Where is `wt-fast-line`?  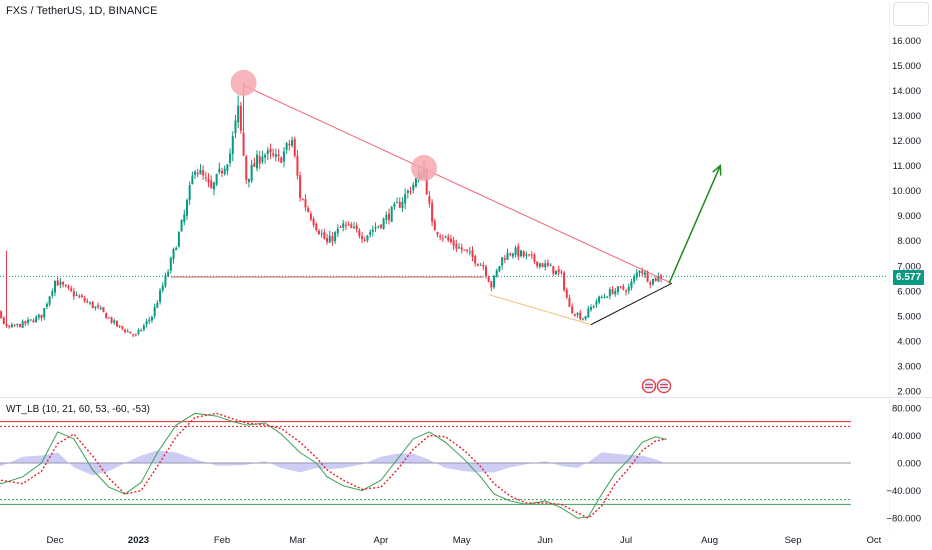
wt-fast-line is located at coordinates (333, 465).